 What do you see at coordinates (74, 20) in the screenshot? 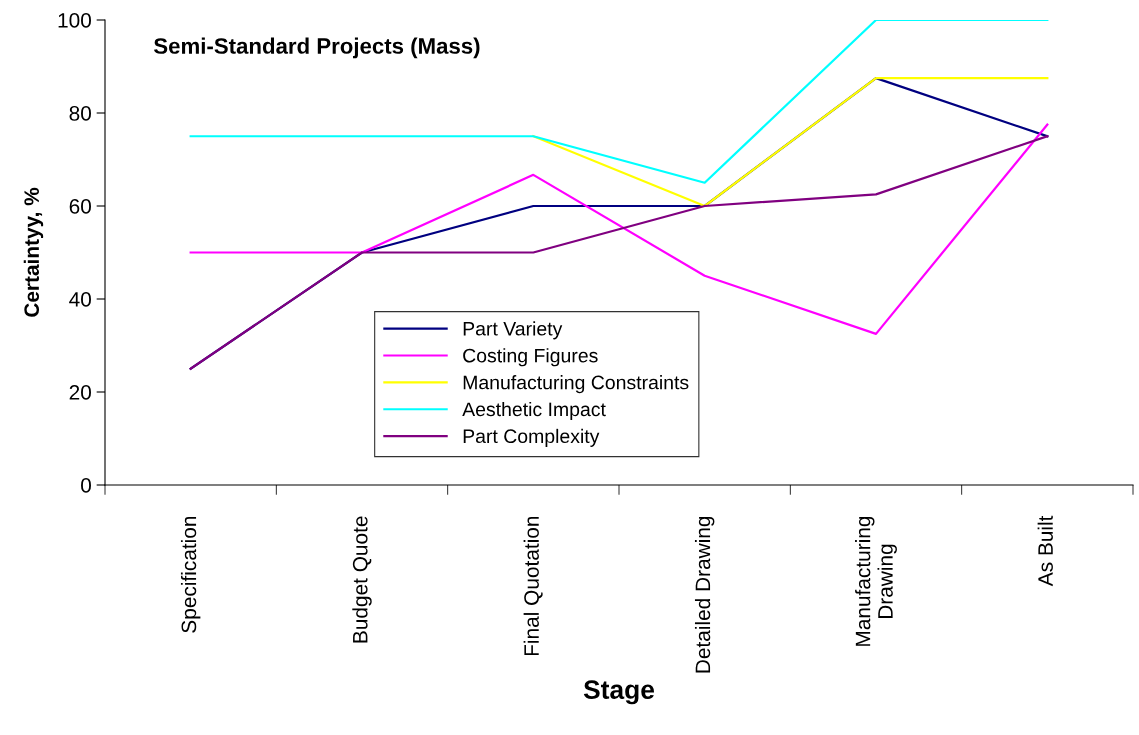
I see `y-tick-label: 100` at bounding box center [74, 20].